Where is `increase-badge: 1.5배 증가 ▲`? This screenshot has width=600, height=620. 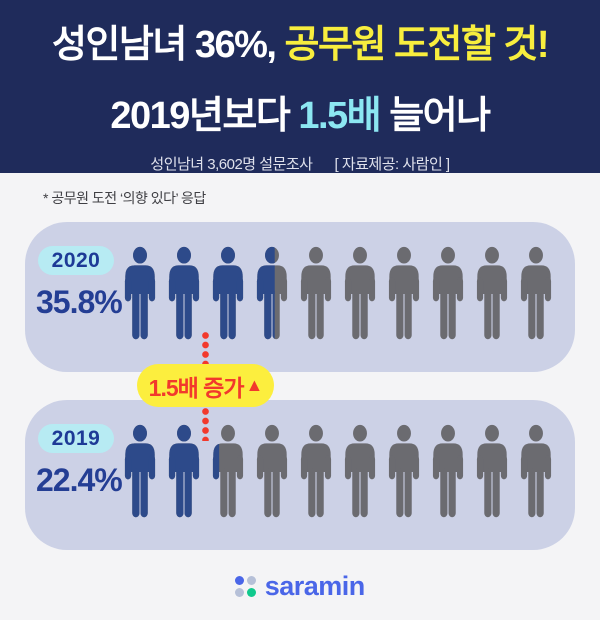 increase-badge: 1.5배 증가 ▲ is located at coordinates (205, 385).